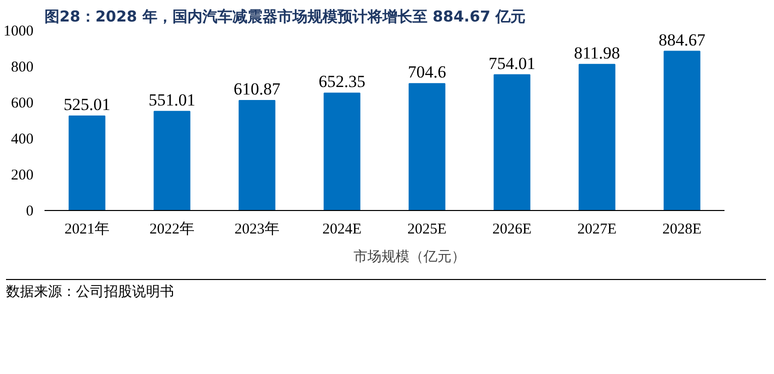 Image resolution: width=774 pixels, height=374 pixels. What do you see at coordinates (597, 230) in the screenshot?
I see `x-tick-label: 2027E` at bounding box center [597, 230].